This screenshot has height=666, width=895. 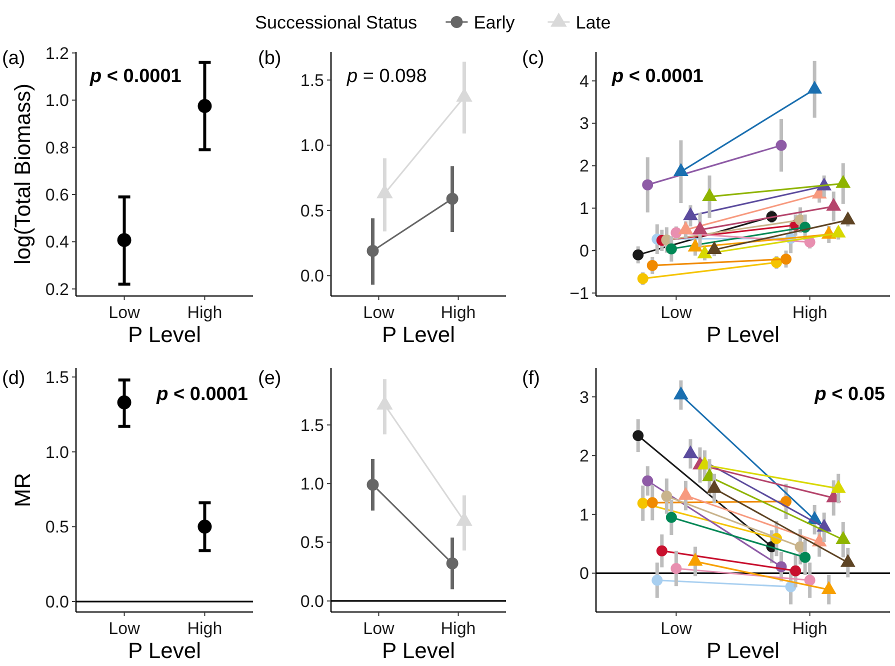 What do you see at coordinates (850, 394) in the screenshot?
I see `annotation: p < 0.05` at bounding box center [850, 394].